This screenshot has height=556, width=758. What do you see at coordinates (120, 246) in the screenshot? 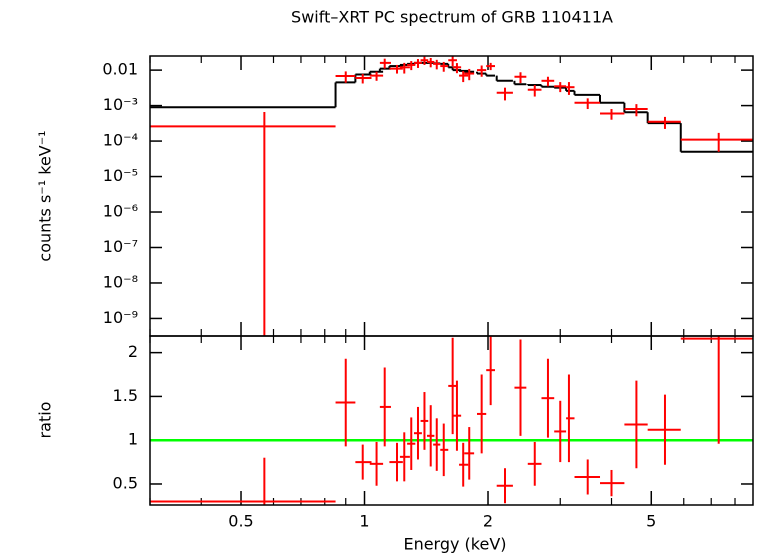
I see `y-tick-label: 10⁻⁷` at bounding box center [120, 246].